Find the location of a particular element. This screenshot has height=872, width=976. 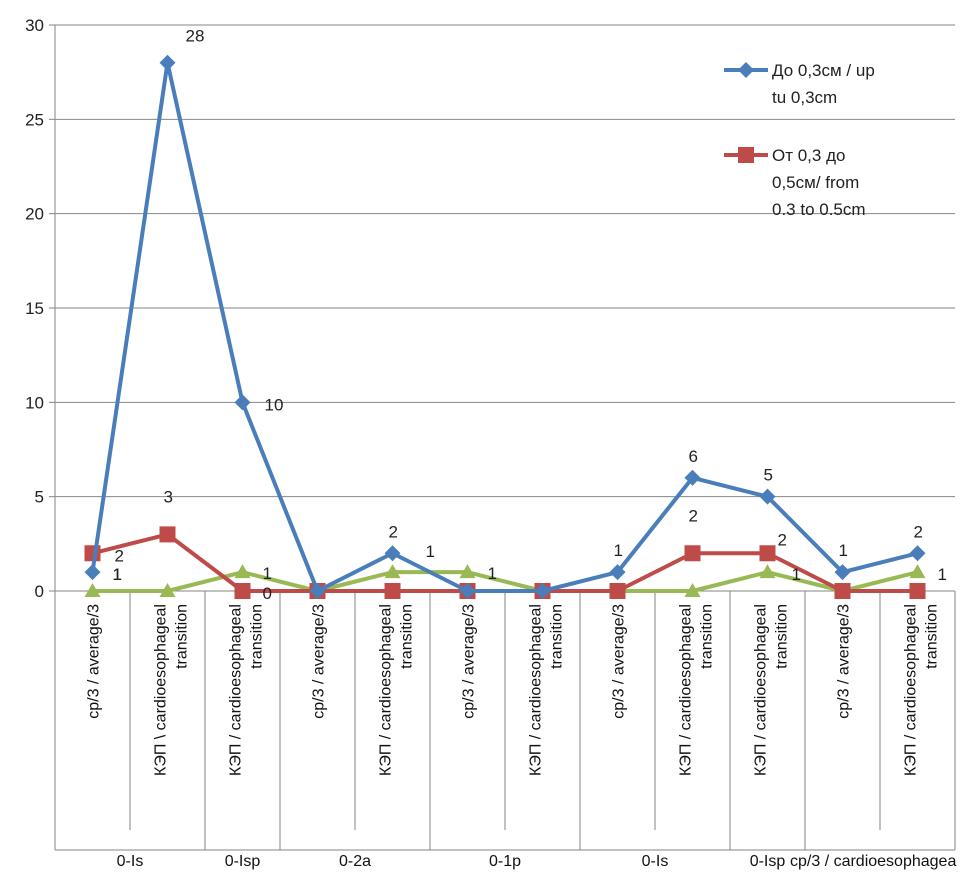

data-label: 3 is located at coordinates (168, 496).